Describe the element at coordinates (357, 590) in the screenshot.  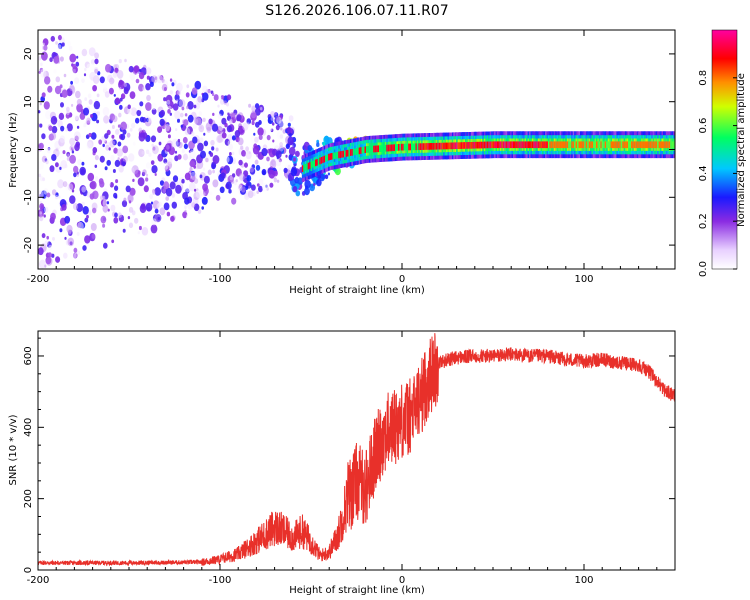
I see `snr-x-label: Height of straight line (km)` at that location.